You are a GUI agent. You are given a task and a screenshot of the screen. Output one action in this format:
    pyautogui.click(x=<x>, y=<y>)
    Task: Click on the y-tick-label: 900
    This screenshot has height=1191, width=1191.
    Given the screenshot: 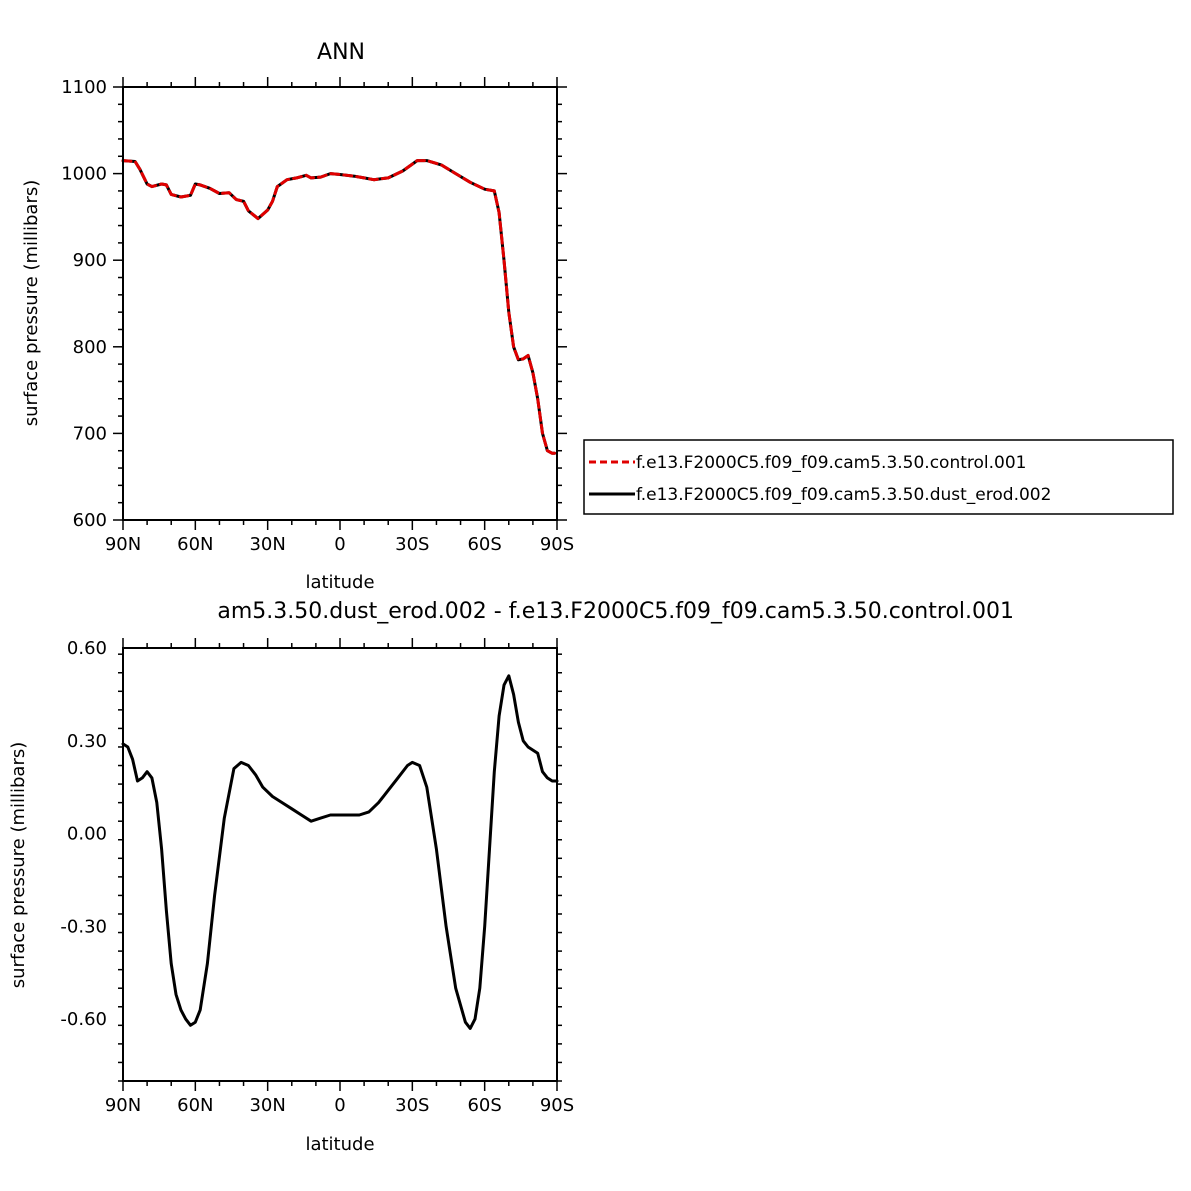 What is the action you would take?
    pyautogui.click(x=90, y=260)
    